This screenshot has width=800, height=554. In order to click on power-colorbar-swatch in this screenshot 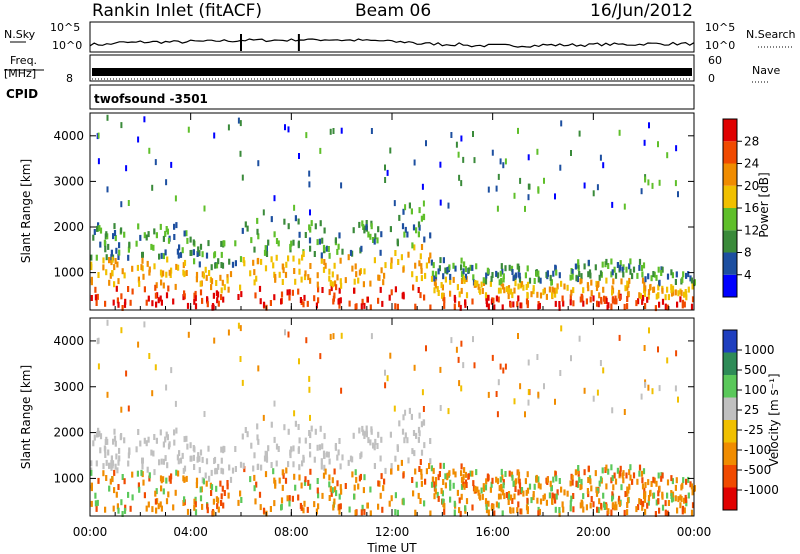, I will do `click(730, 285)`.